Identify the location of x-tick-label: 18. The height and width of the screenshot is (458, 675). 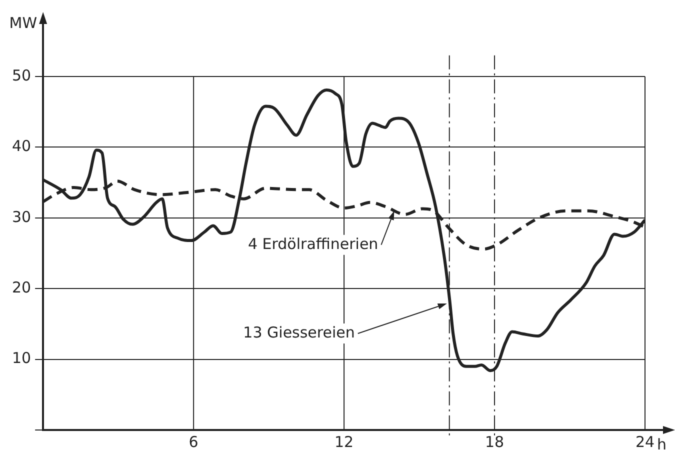
(494, 441).